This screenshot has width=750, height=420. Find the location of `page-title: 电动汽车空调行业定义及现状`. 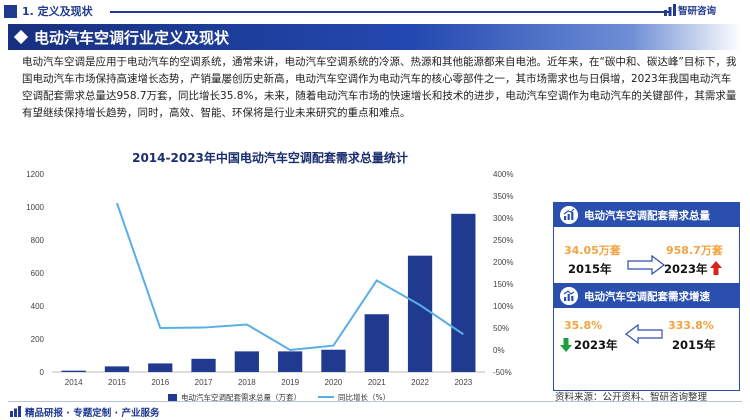

page-title: 电动汽车空调行业定义及现状 is located at coordinates (132, 38).